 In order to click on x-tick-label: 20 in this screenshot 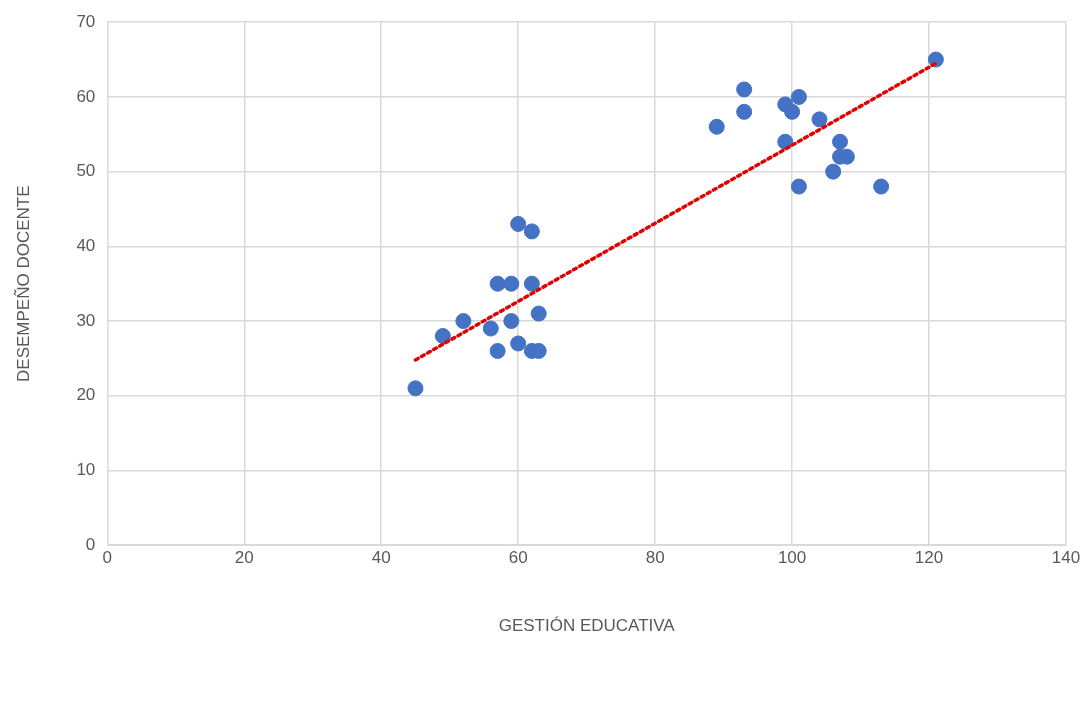, I will do `click(244, 558)`.